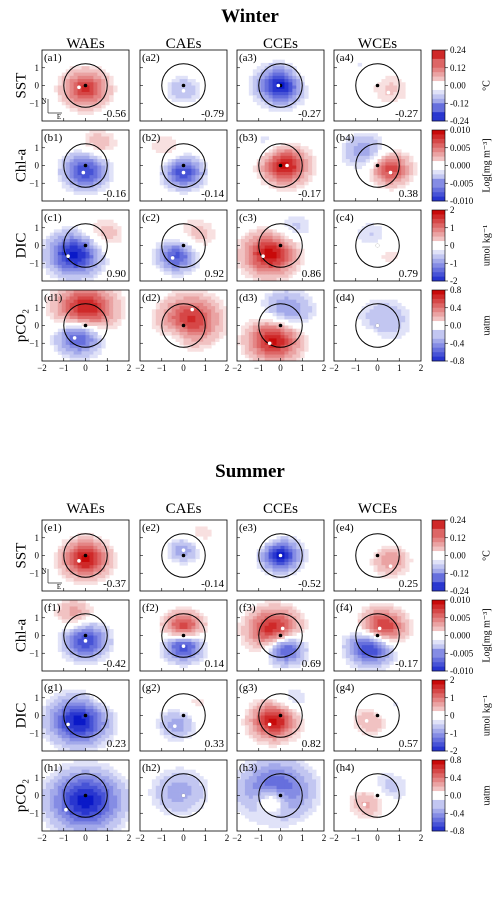 This screenshot has width=500, height=907. What do you see at coordinates (377, 637) in the screenshot?
I see `heatmap-cells` at bounding box center [377, 637].